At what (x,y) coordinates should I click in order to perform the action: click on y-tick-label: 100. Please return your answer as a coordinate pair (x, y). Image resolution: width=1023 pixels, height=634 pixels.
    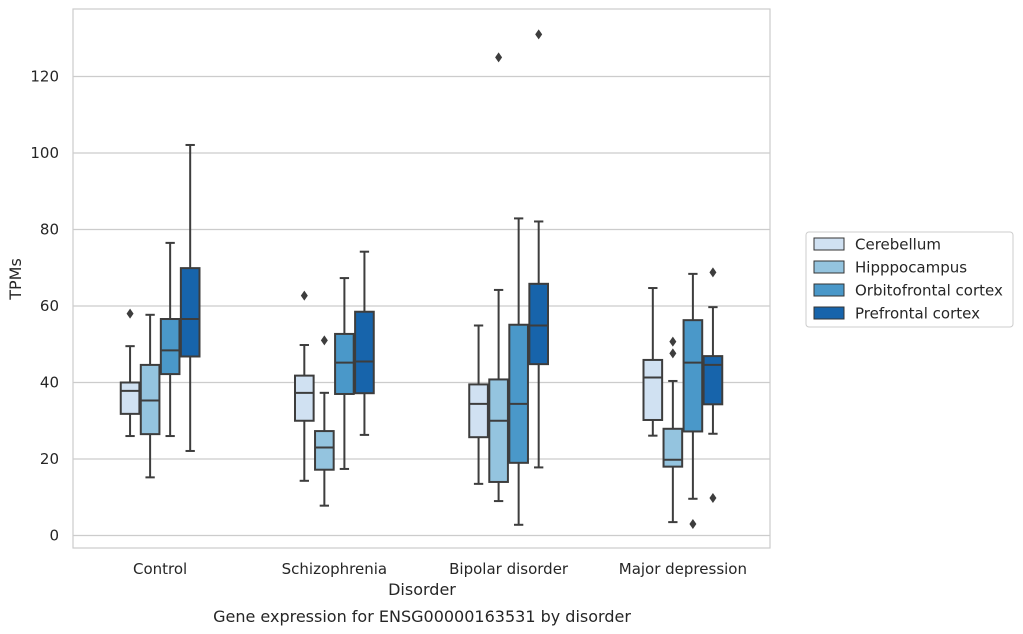
    Looking at the image, I should click on (44, 153).